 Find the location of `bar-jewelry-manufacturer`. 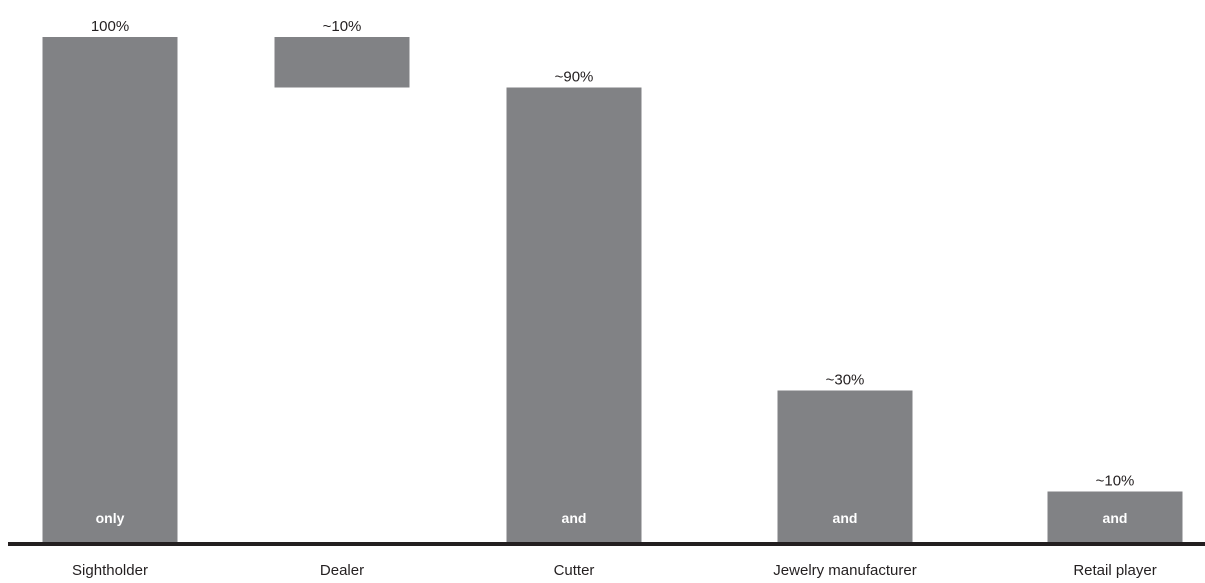

bar-jewelry-manufacturer is located at coordinates (845, 466).